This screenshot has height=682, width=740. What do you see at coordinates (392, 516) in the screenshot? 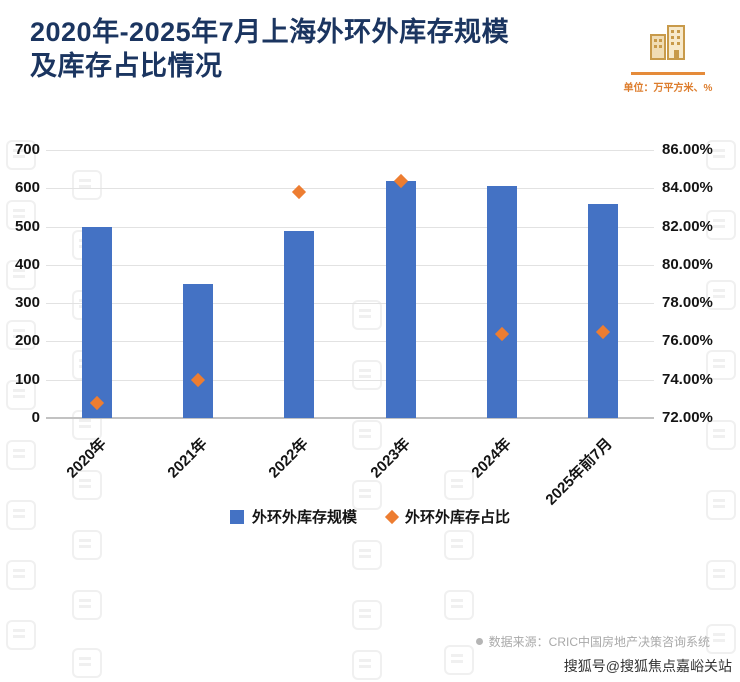
I see `legend-diamond-swatch` at bounding box center [392, 516].